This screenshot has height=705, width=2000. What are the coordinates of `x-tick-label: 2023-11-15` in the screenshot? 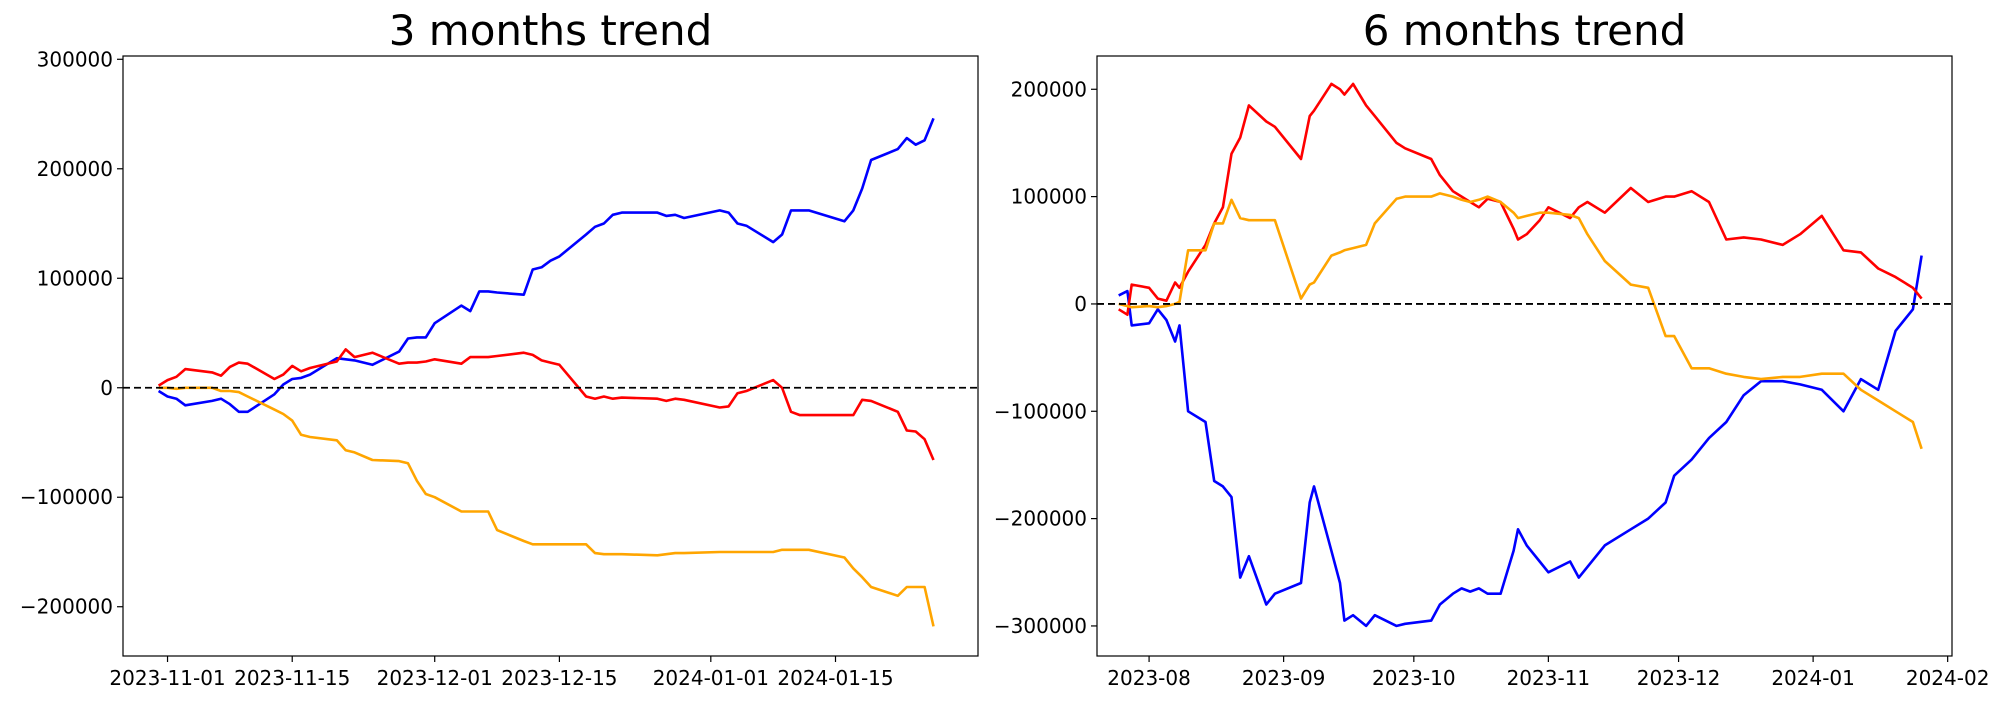 It's located at (292, 678).